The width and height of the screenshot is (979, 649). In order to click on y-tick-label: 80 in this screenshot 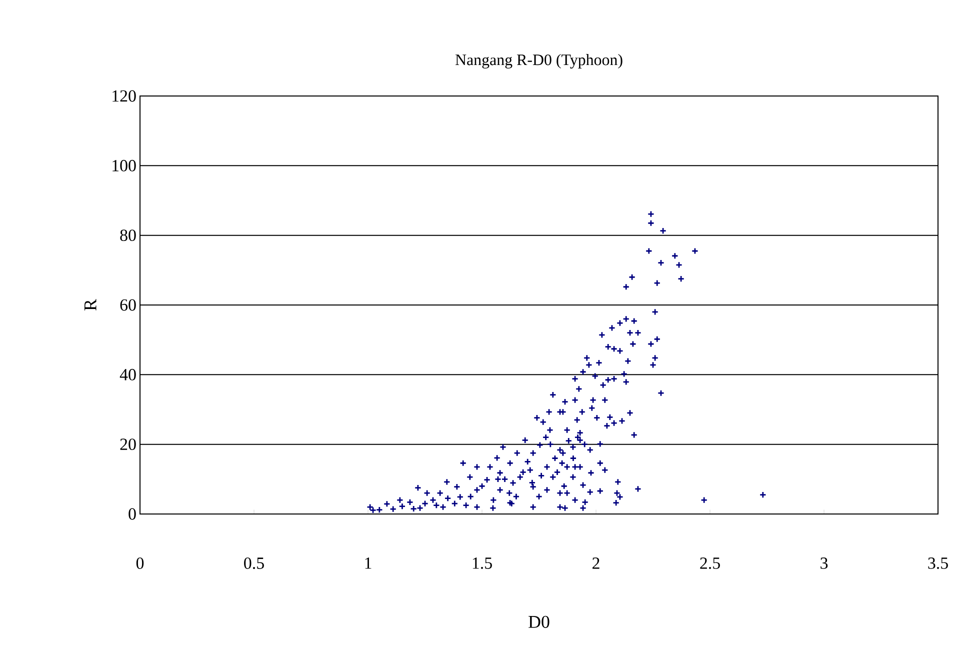, I will do `click(128, 236)`.